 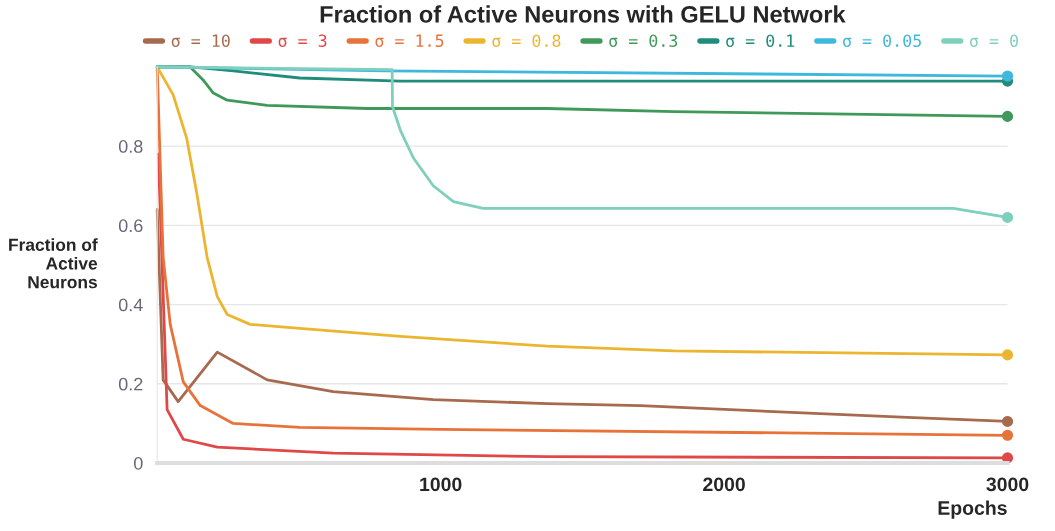 What do you see at coordinates (53, 263) in the screenshot?
I see `y-axis-title: Fraction of Active Neurons` at bounding box center [53, 263].